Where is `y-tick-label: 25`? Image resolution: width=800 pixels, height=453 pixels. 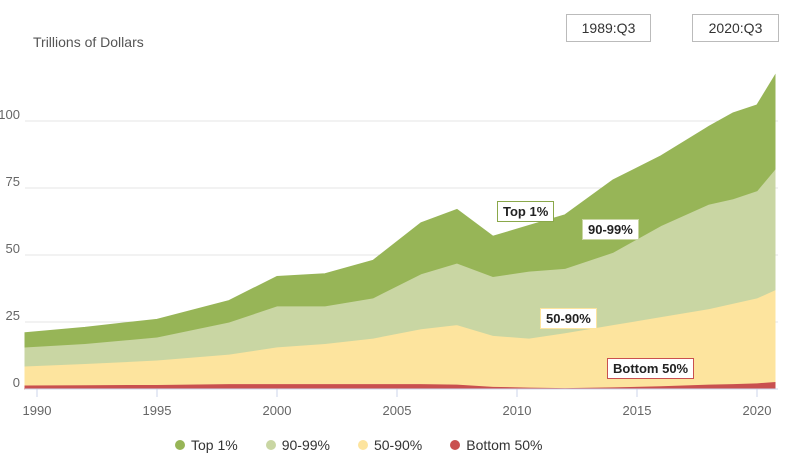 y-tick-label: 25 is located at coordinates (13, 315).